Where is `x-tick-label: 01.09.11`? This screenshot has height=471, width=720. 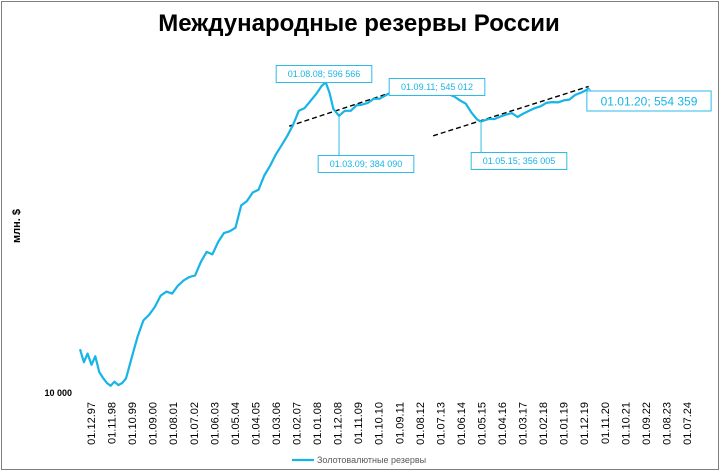 x-tick-label: 01.09.11 is located at coordinates (400, 423).